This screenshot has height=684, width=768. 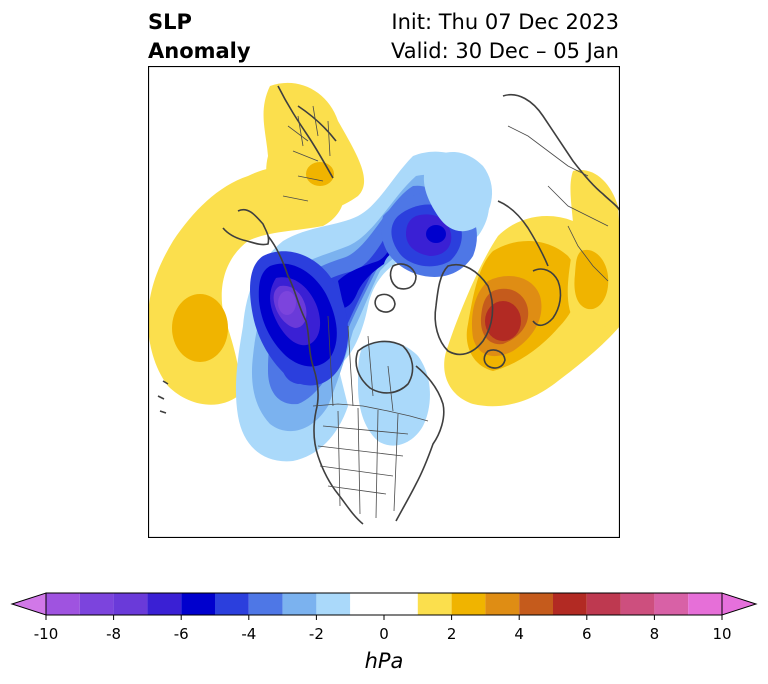 I want to click on colorbar-tick-label: -10, so click(x=46, y=634).